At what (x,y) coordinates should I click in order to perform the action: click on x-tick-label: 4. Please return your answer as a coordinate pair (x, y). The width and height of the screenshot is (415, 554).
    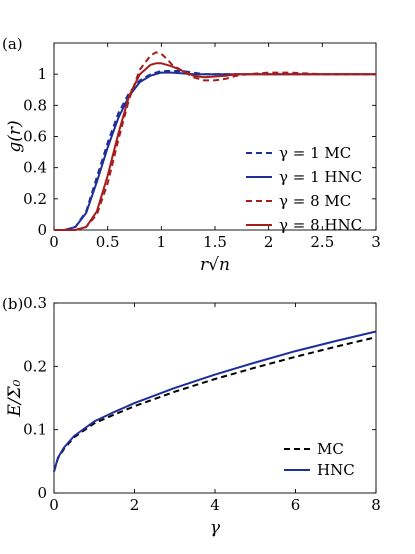
    Looking at the image, I should click on (215, 505).